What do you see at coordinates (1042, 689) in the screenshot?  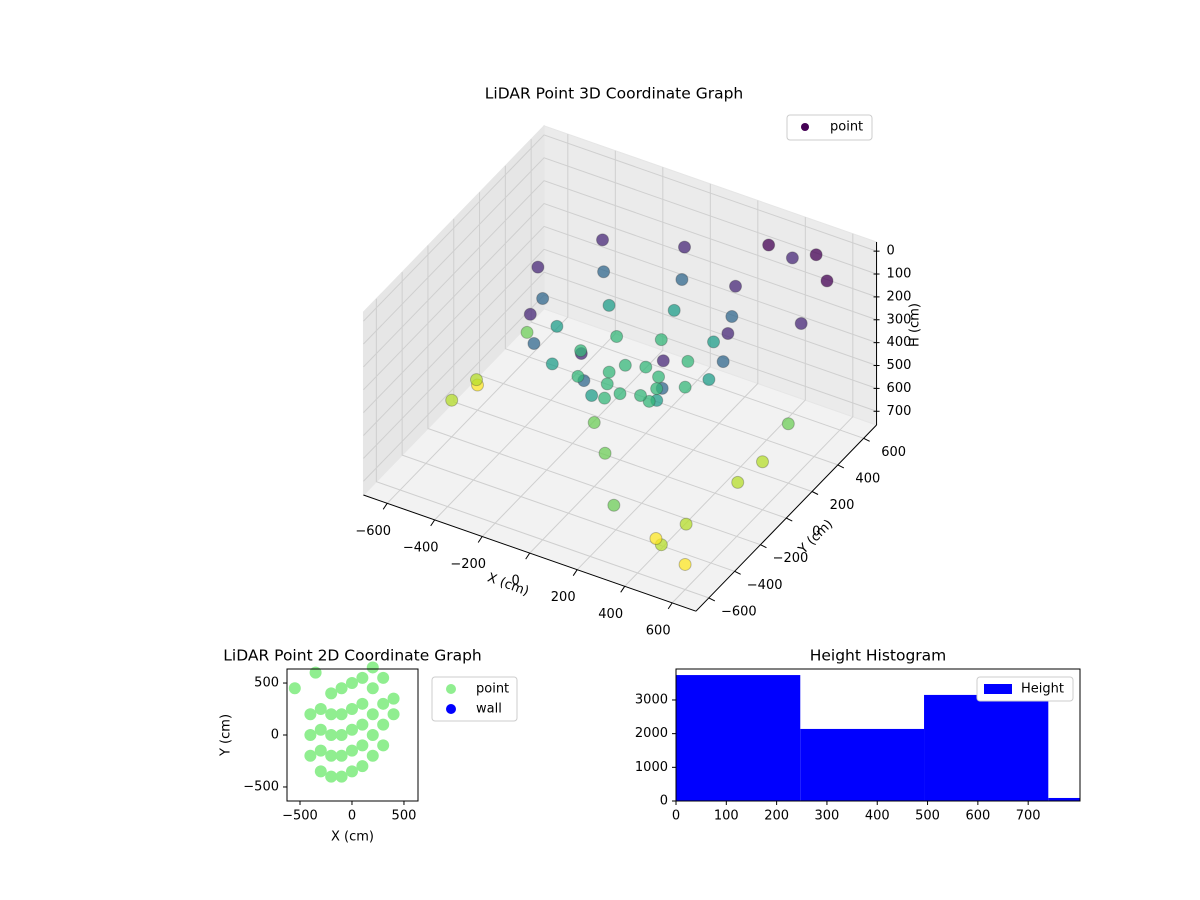 I see `legend-label: Height` at bounding box center [1042, 689].